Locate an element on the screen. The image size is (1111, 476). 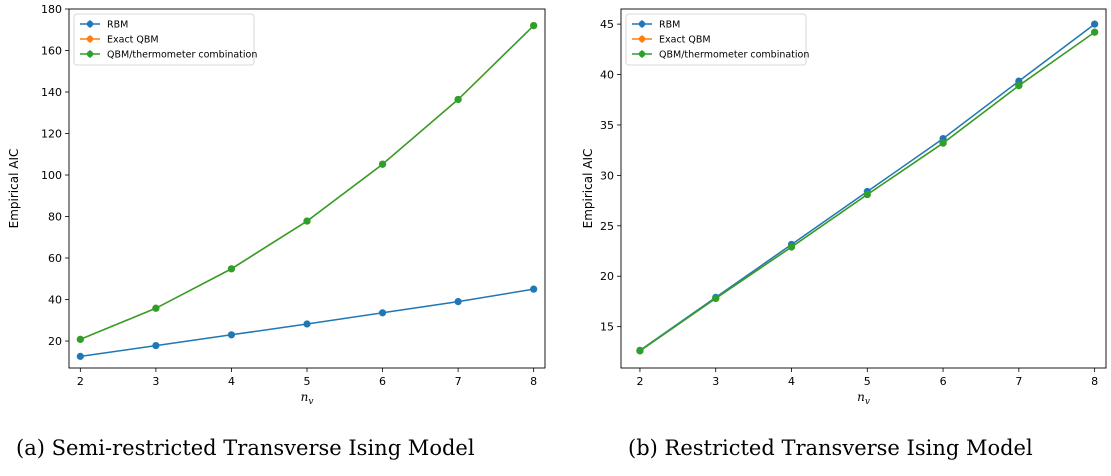
y-tick-label: 140 is located at coordinates (51, 92).